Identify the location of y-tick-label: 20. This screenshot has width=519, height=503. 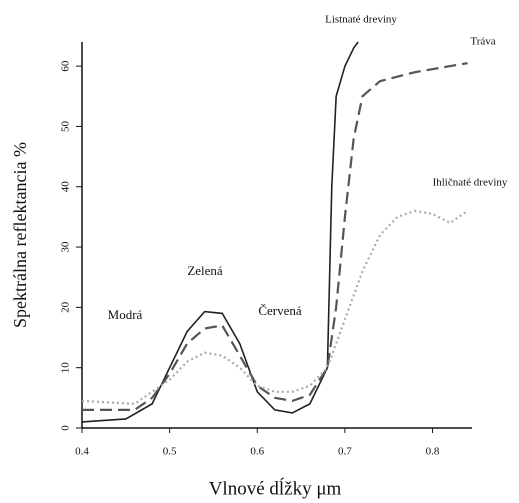
(66, 307).